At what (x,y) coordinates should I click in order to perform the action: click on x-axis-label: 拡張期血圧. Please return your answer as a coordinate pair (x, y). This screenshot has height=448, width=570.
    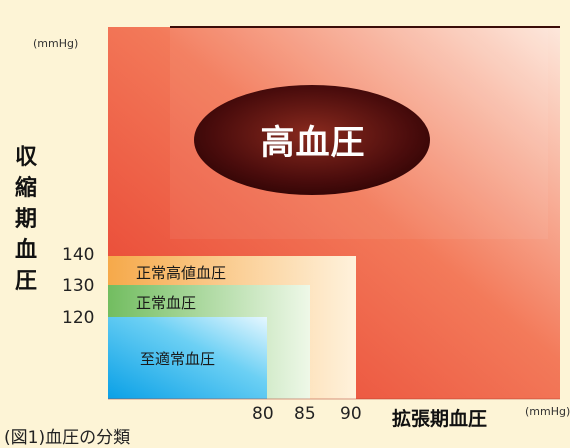
    Looking at the image, I should click on (440, 419).